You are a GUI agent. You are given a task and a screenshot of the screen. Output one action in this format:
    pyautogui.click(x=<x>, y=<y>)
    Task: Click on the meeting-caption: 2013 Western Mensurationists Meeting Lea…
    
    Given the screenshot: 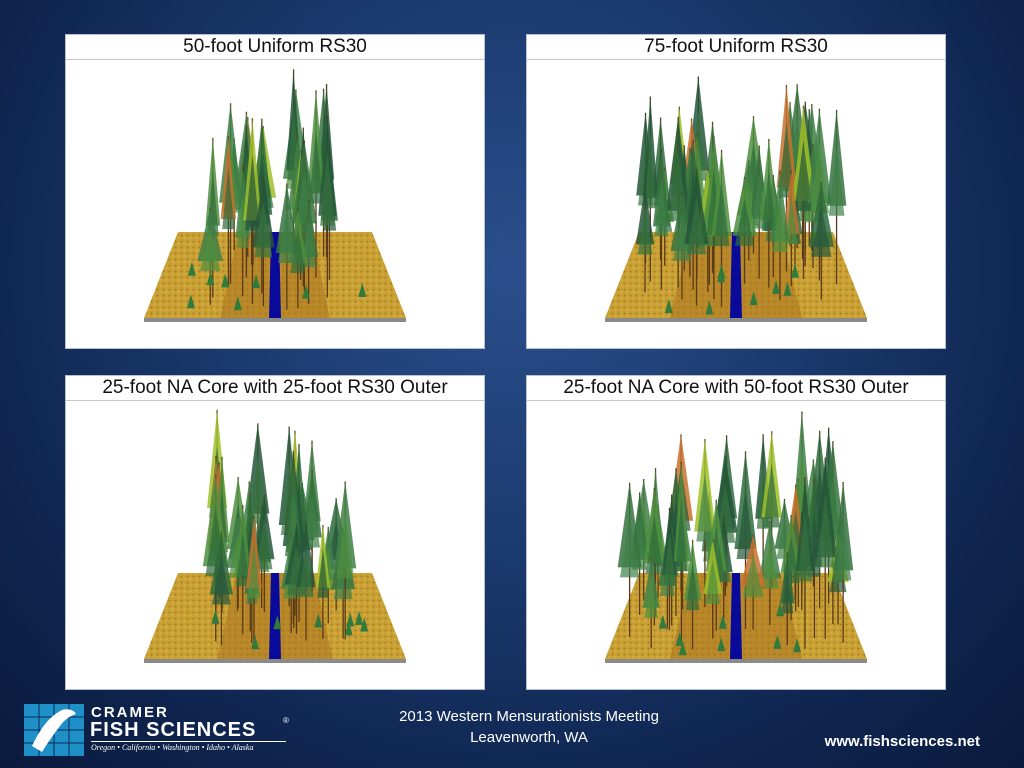 What is the action you would take?
    pyautogui.click(x=529, y=727)
    